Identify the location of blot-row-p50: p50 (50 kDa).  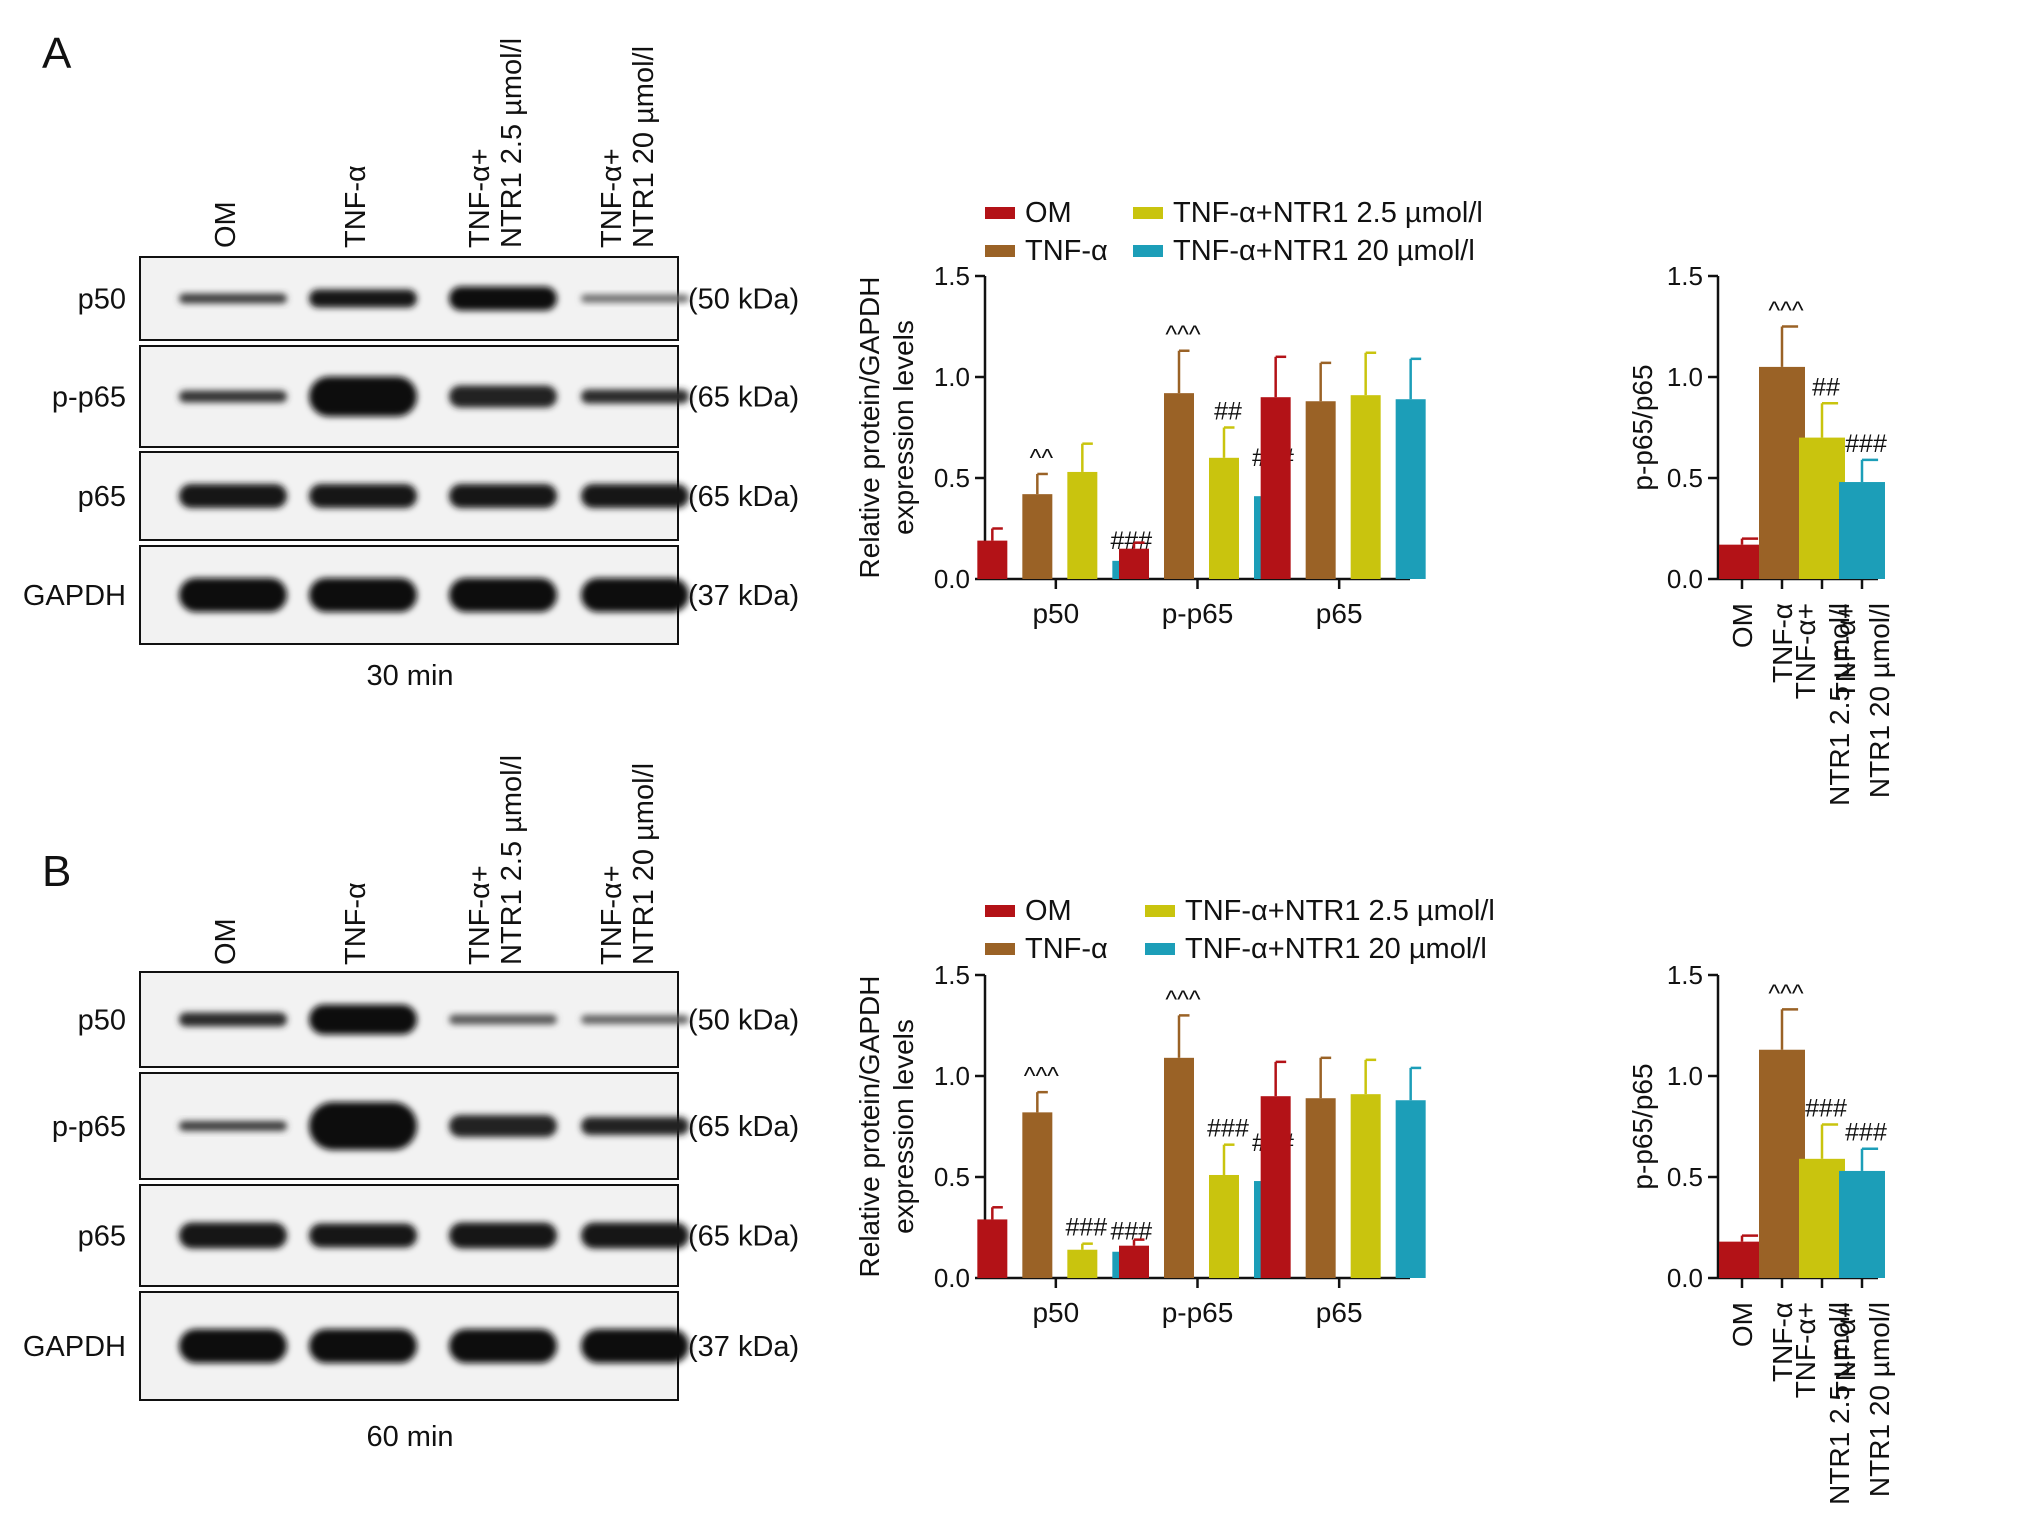
(438, 298).